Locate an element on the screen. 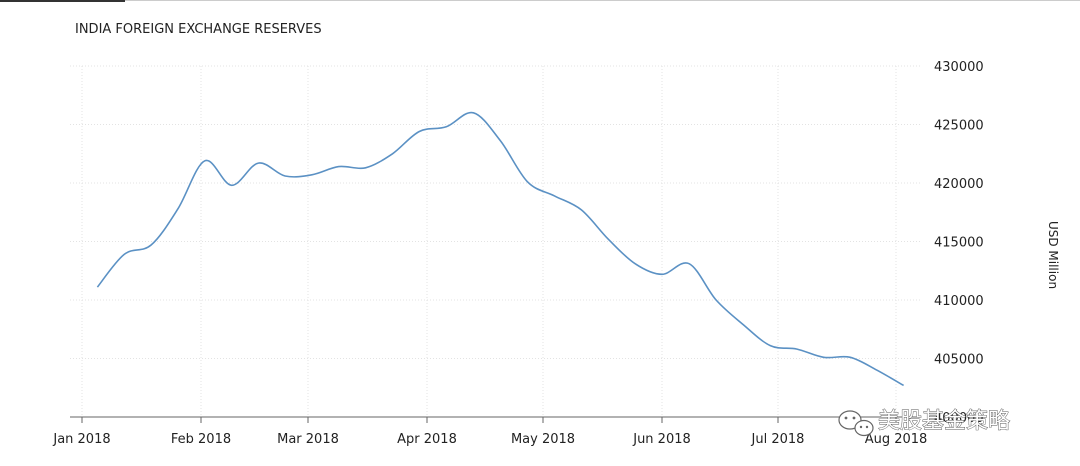 This screenshot has height=466, width=1080. x-tick-label: Apr 2018 is located at coordinates (427, 439).